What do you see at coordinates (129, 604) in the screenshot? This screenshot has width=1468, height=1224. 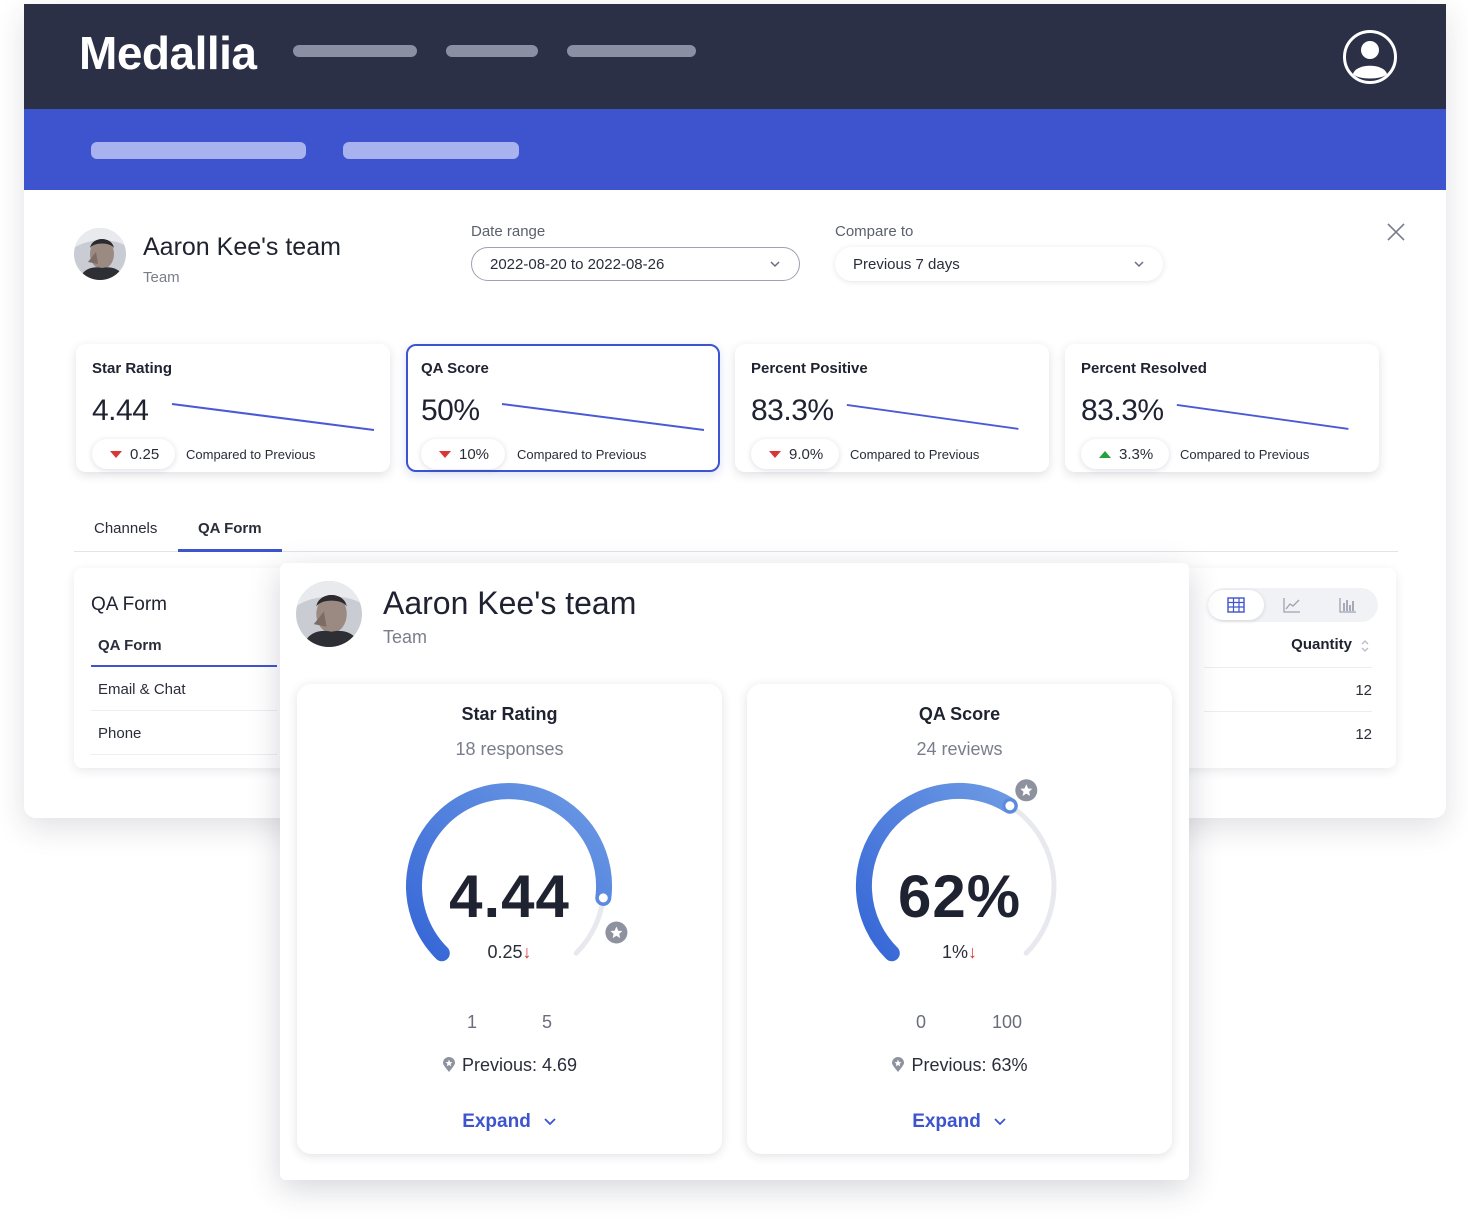 I see `qa-form-panel-title: QA Form` at bounding box center [129, 604].